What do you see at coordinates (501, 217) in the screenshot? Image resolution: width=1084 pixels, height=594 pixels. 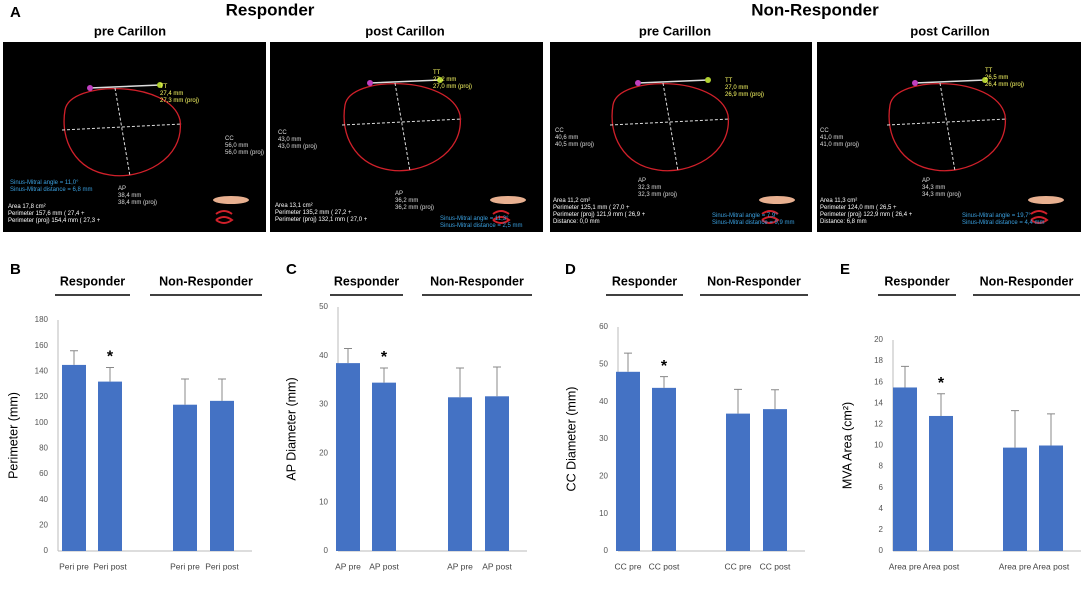 I see `model-spiral` at bounding box center [501, 217].